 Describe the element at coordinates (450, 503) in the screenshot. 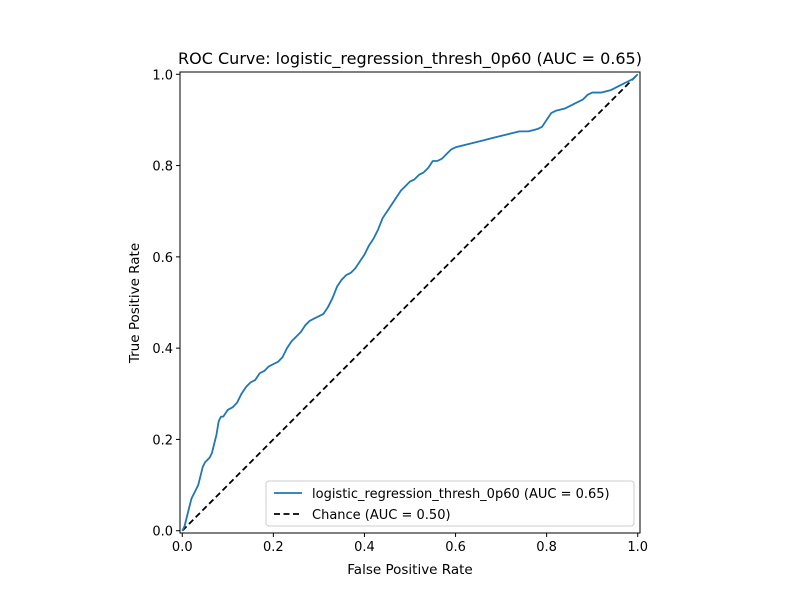

I see `legend-box` at that location.